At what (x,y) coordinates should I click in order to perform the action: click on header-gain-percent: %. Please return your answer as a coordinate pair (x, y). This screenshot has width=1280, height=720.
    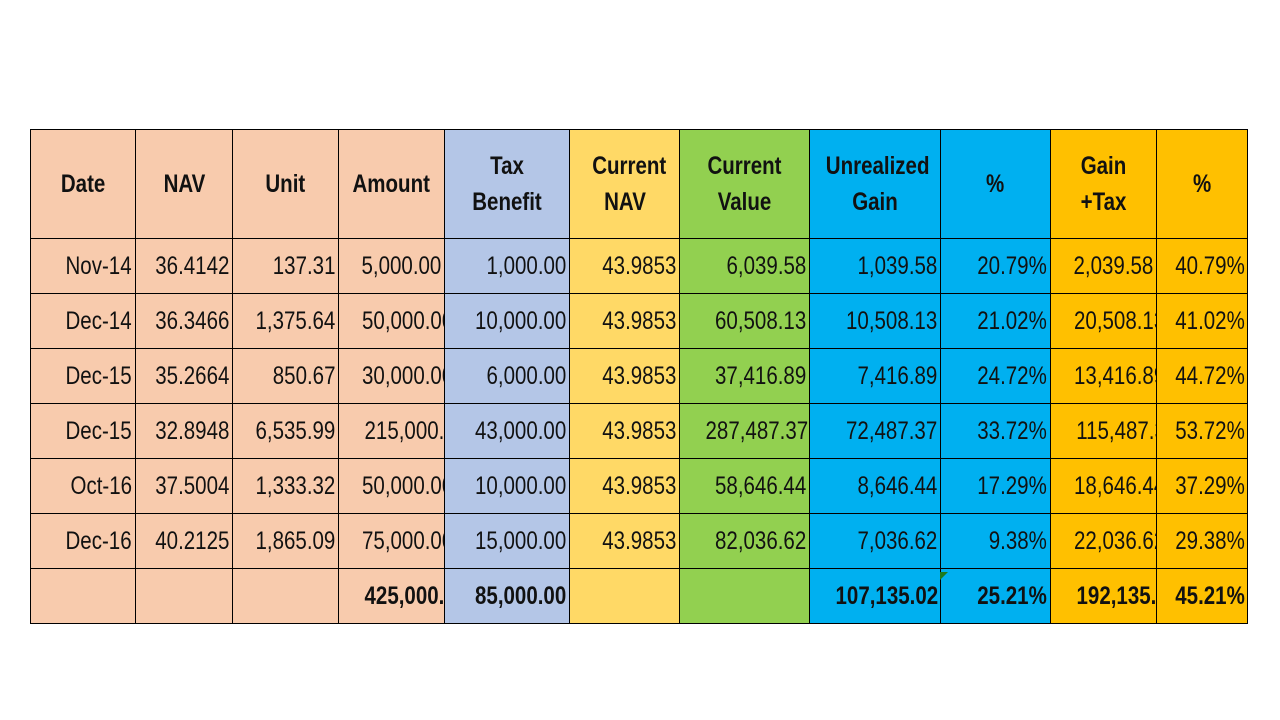
    Looking at the image, I should click on (995, 184).